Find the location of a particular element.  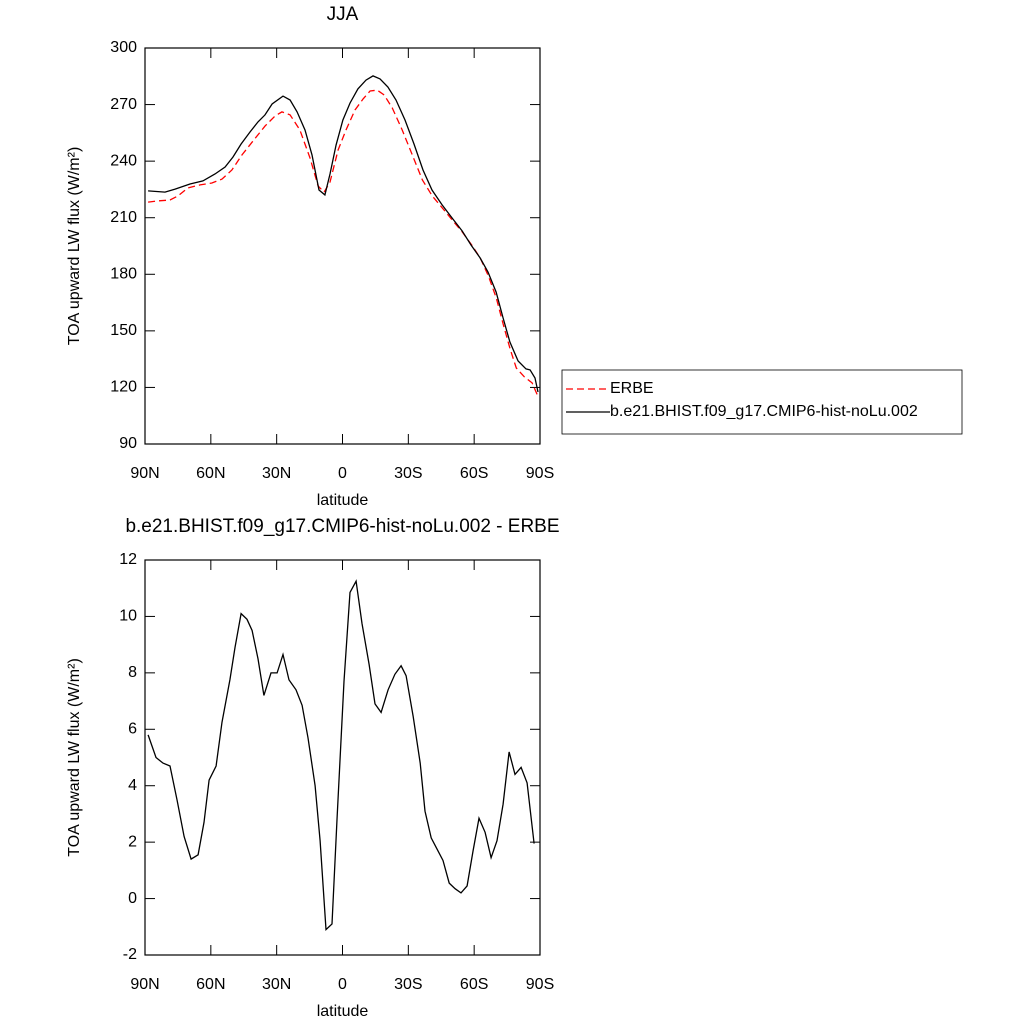

legend-label: b.e21.BHIST.f09_g17.CMIP6-hist-noLu.002 is located at coordinates (764, 411).